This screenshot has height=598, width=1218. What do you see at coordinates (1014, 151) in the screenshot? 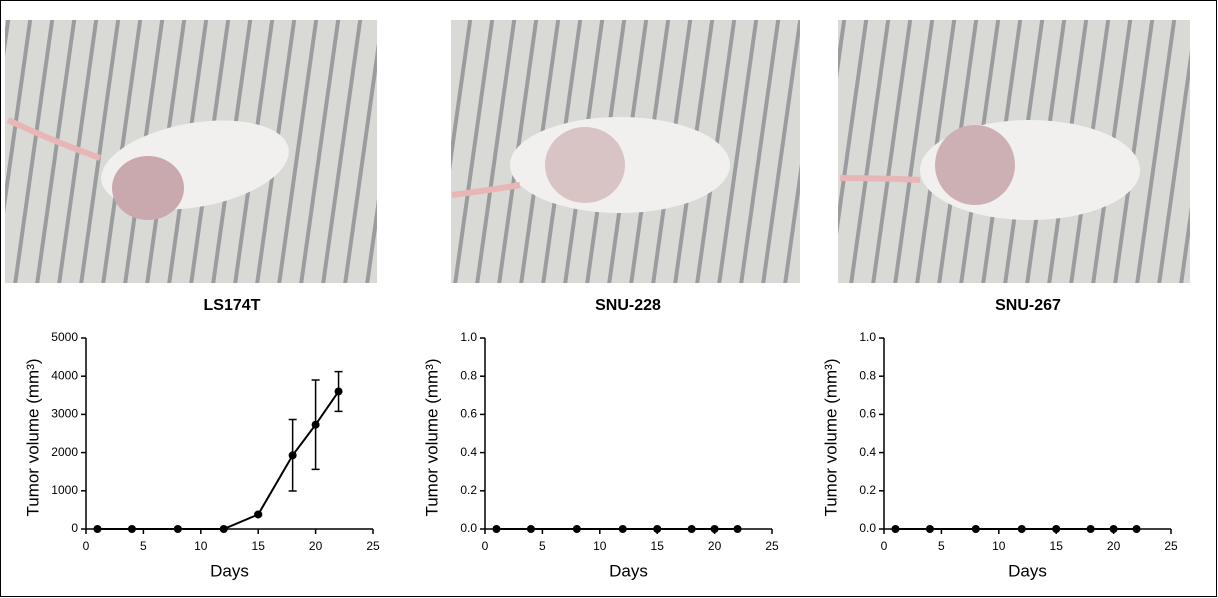
I see `photo-snu267` at bounding box center [1014, 151].